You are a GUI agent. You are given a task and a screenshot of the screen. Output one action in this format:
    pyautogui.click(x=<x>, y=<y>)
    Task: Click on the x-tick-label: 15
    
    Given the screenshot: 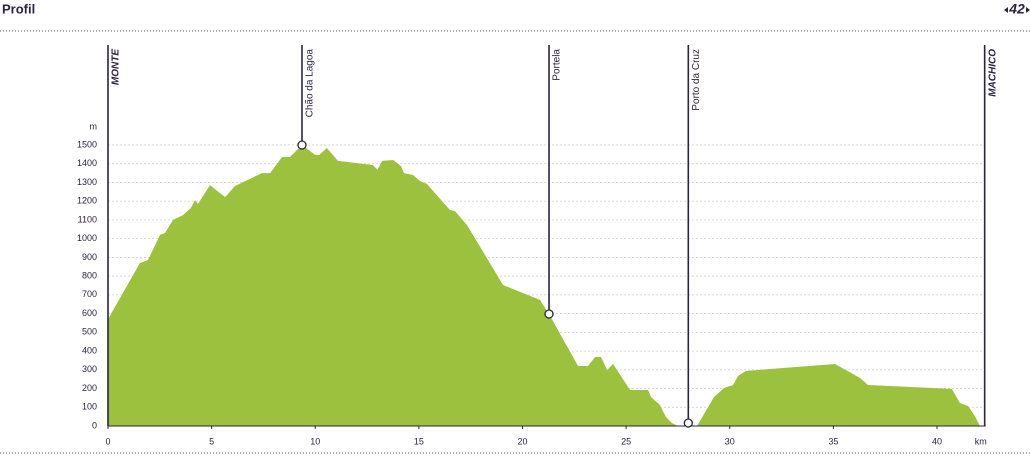 What is the action you would take?
    pyautogui.click(x=419, y=441)
    